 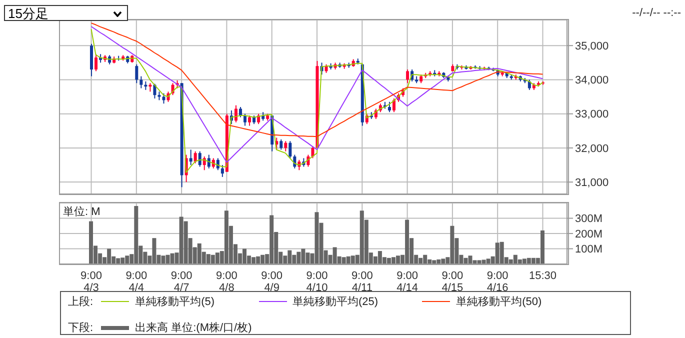 I want to click on x-tick-label: 15:30, so click(x=542, y=276).